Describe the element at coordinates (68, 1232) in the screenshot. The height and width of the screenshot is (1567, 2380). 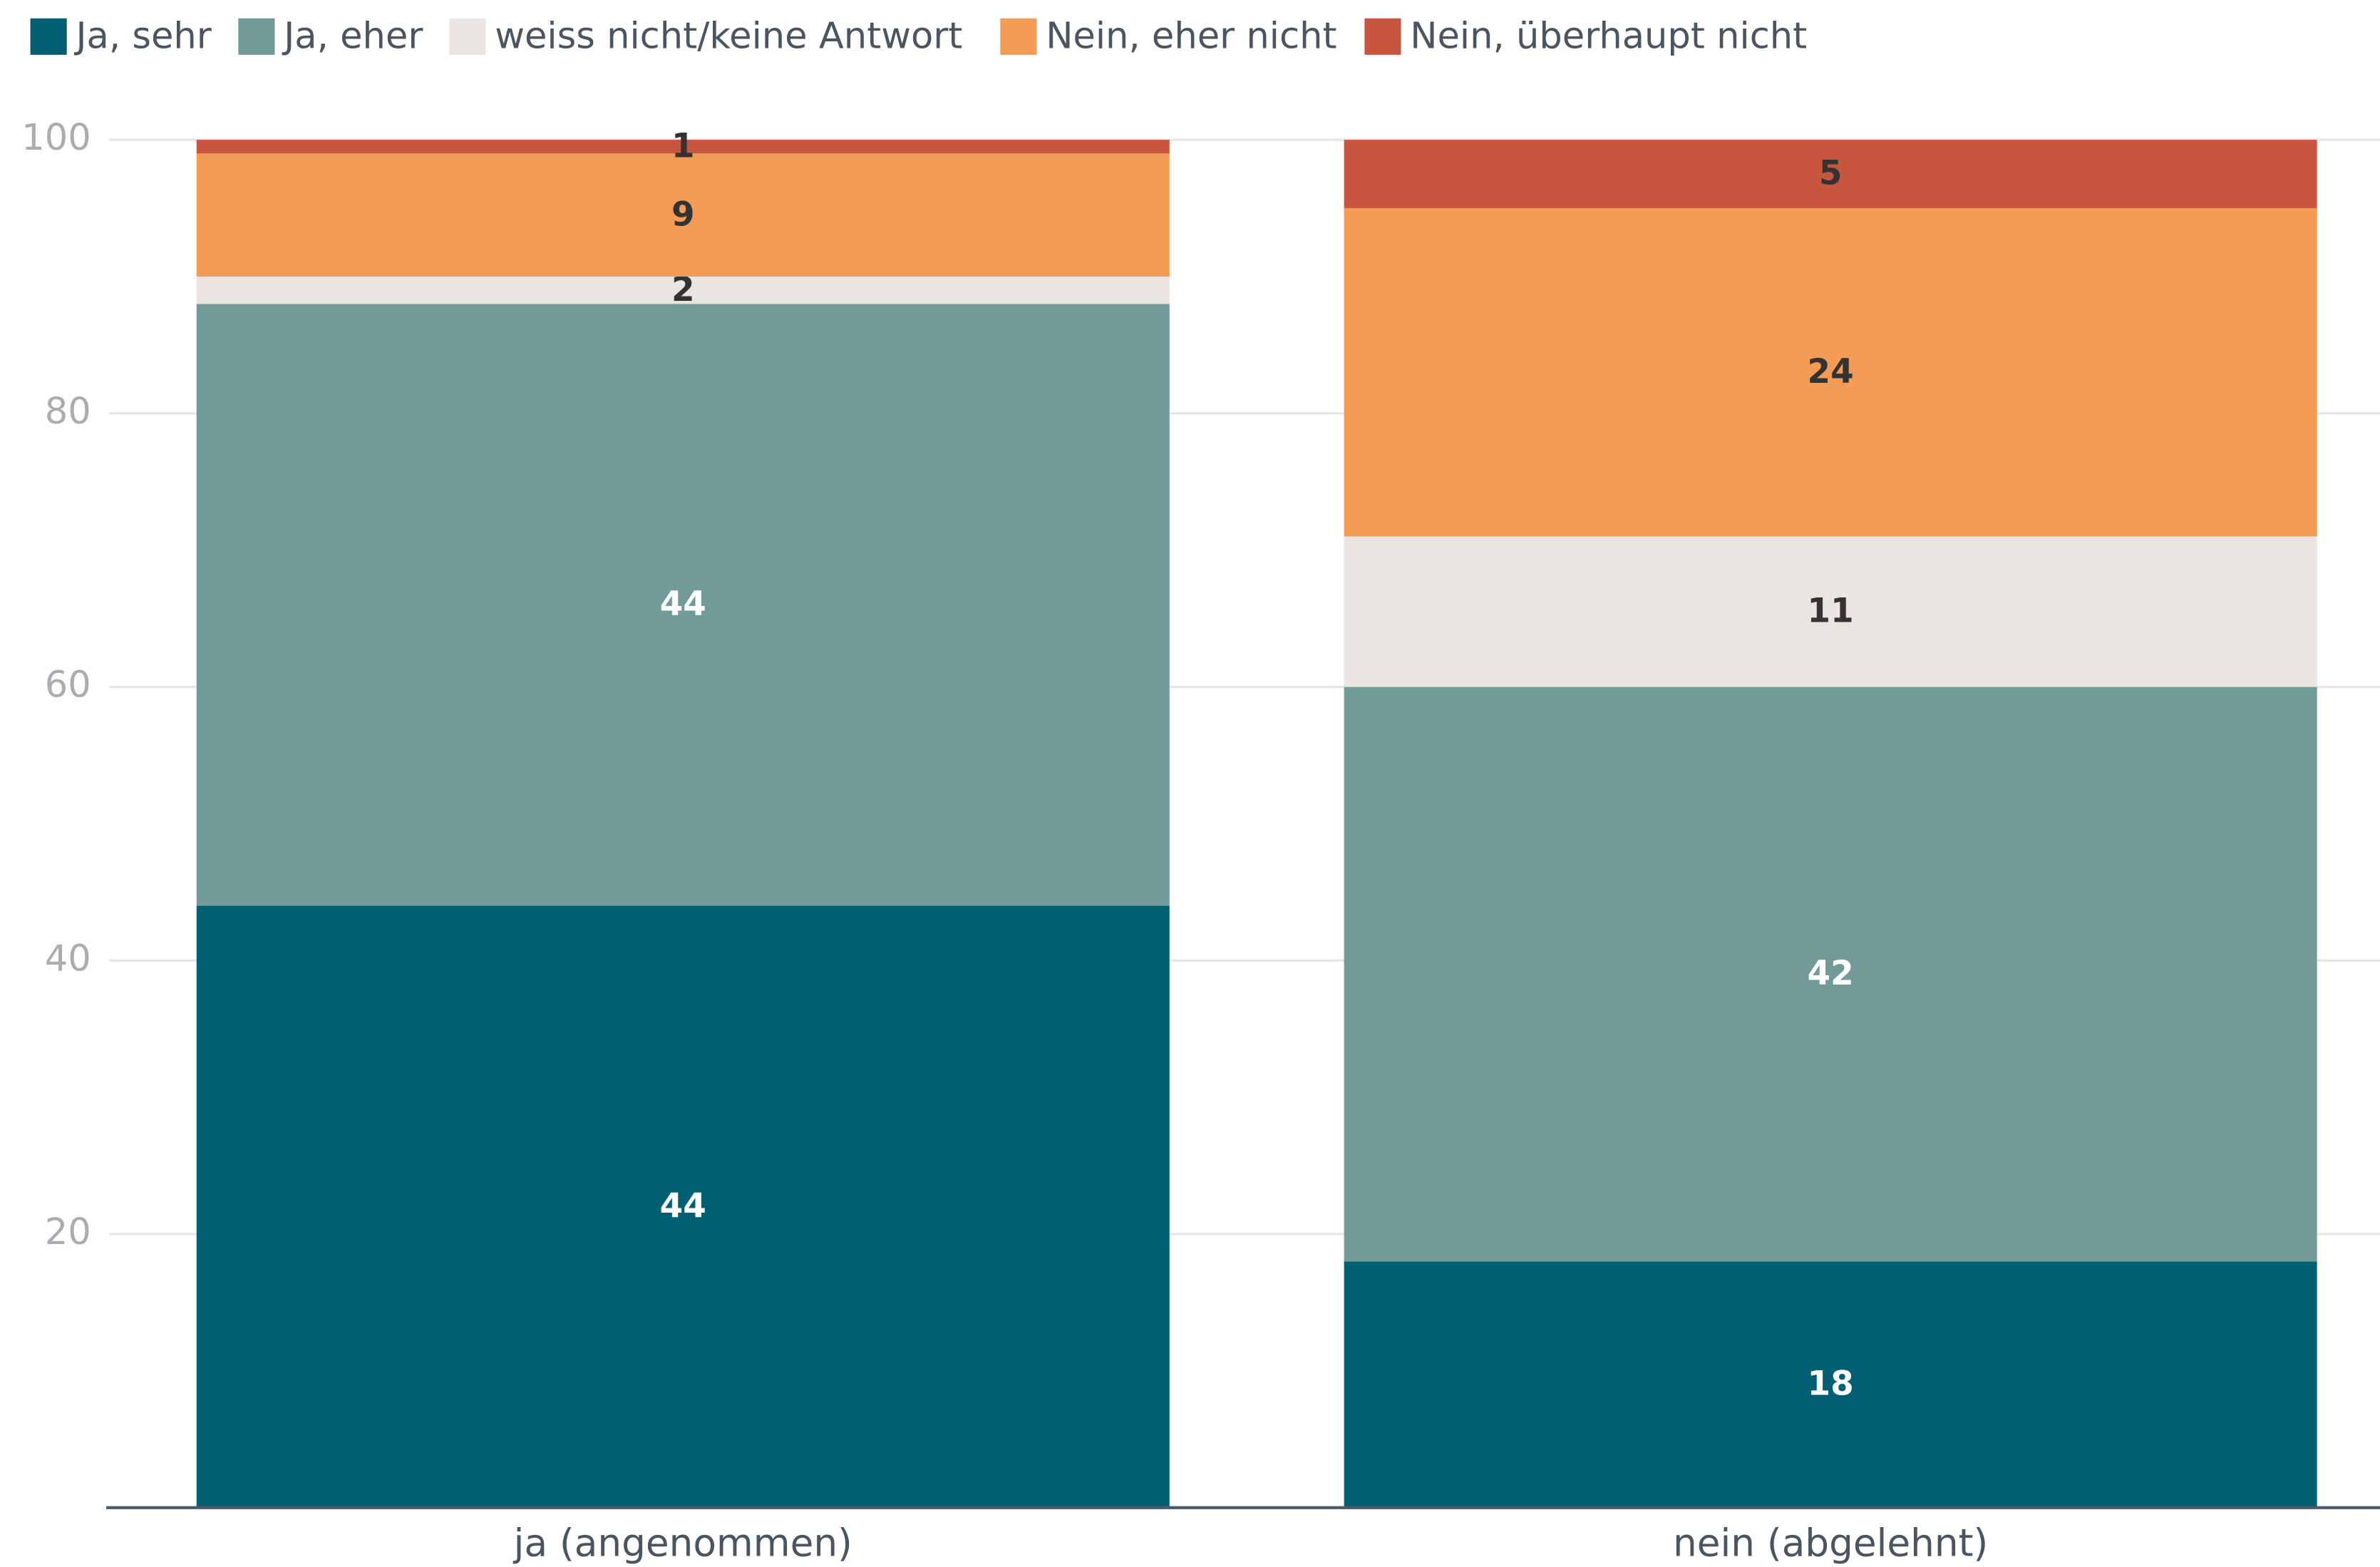
I see `y-tick-label: 20` at that location.